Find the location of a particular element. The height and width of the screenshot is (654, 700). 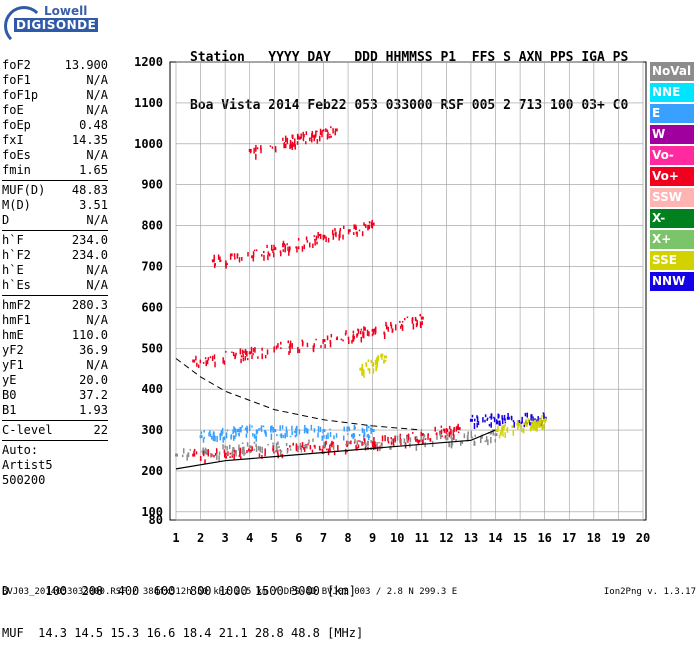

x-tick-label: 20 is located at coordinates (643, 538).